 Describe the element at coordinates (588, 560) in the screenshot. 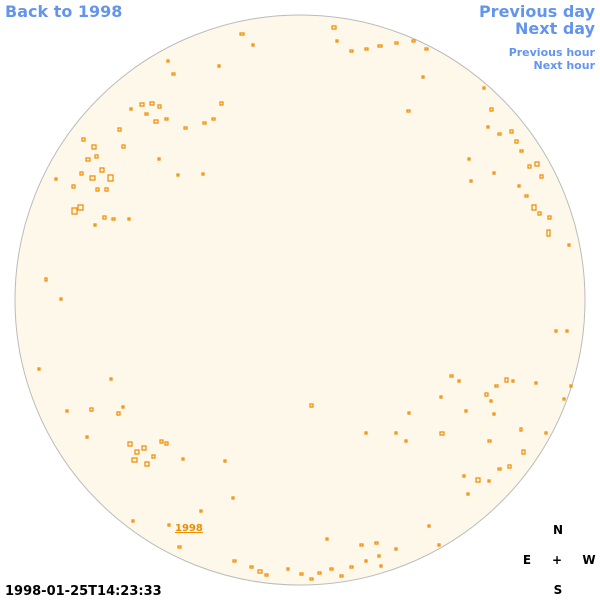

I see `compass-west: W` at that location.